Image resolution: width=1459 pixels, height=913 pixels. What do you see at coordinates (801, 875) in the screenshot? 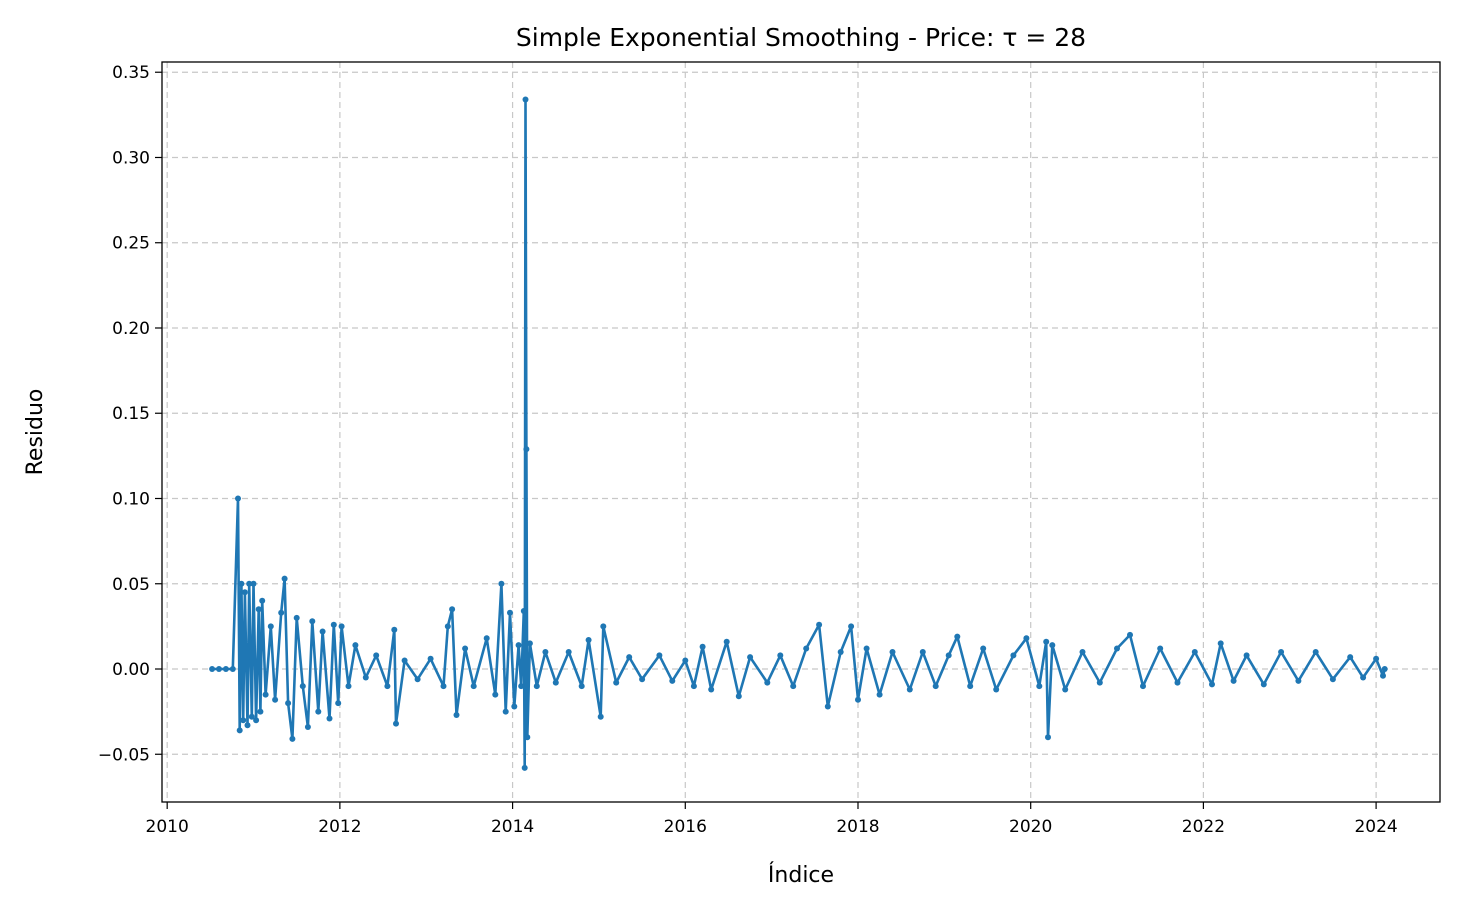
I see `x-axis-title: Índice` at bounding box center [801, 875].